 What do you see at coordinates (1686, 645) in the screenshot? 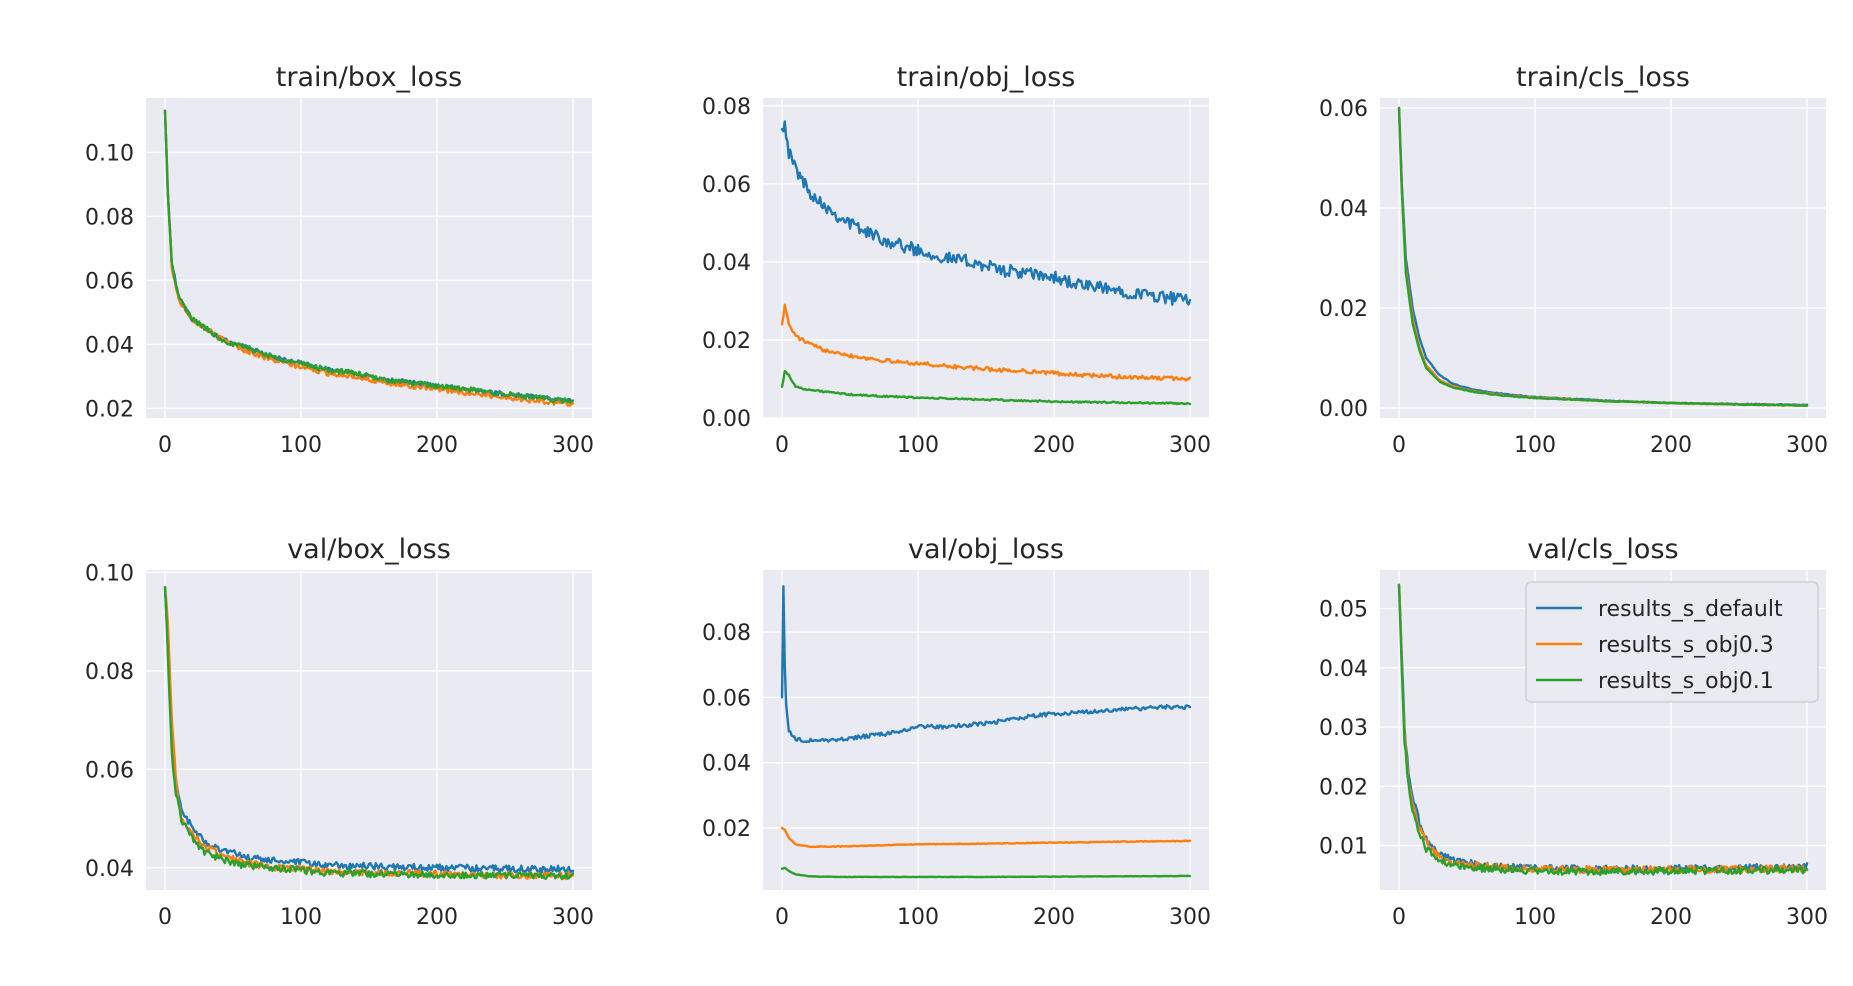
I see `legend-label: results_s_obj0.3` at bounding box center [1686, 645].